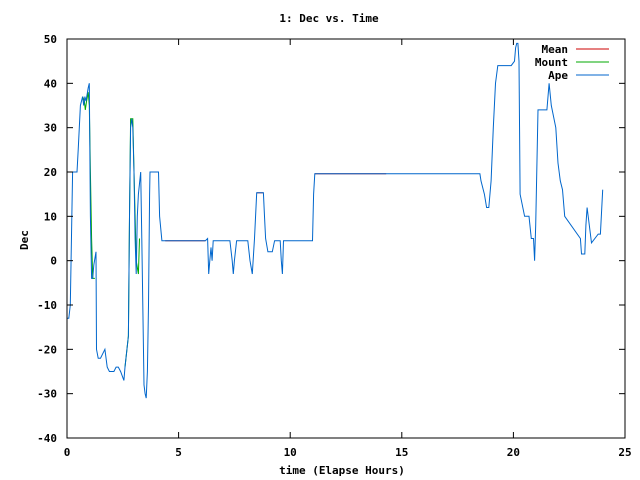  Describe the element at coordinates (47, 394) in the screenshot. I see `y-tick-label: -30` at that location.